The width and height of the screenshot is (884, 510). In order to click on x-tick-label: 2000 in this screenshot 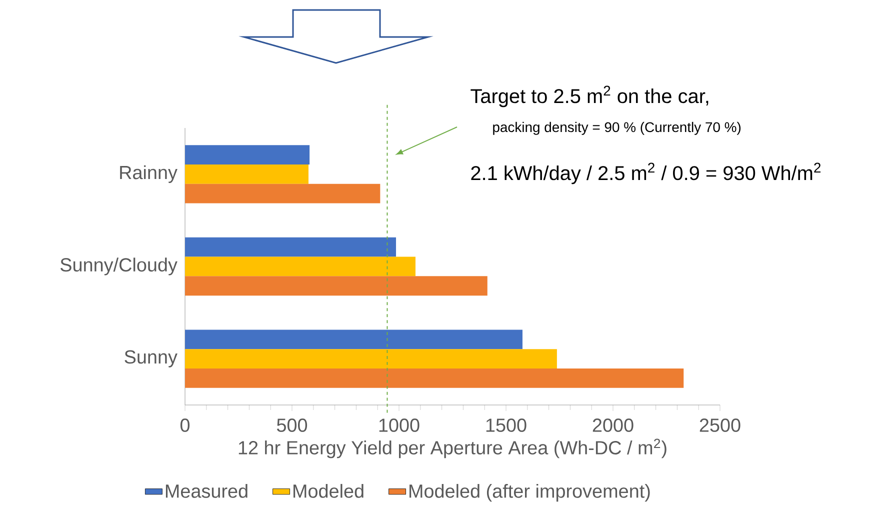, I will do `click(613, 425)`.